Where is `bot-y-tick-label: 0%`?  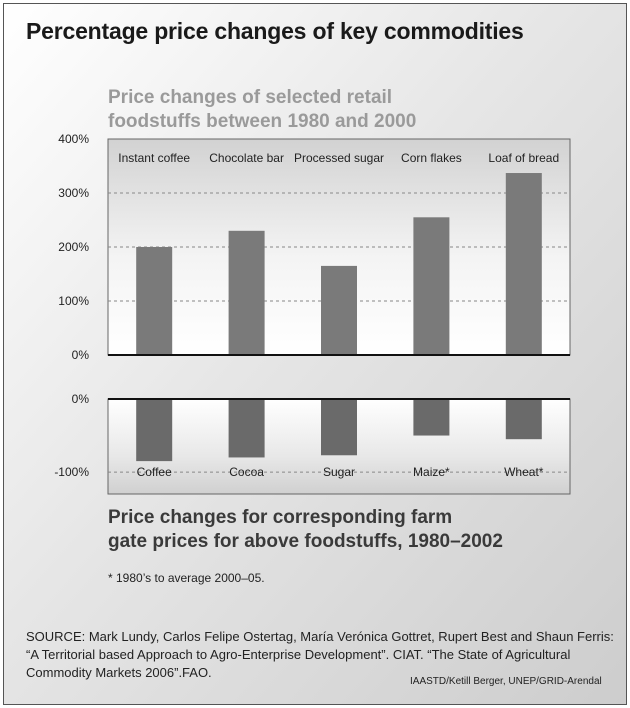
bot-y-tick-label: 0% is located at coordinates (81, 399).